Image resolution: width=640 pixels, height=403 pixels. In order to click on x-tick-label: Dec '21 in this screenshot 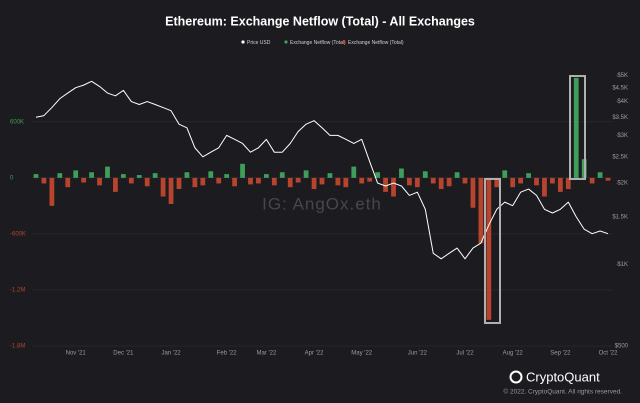, I will do `click(123, 354)`.